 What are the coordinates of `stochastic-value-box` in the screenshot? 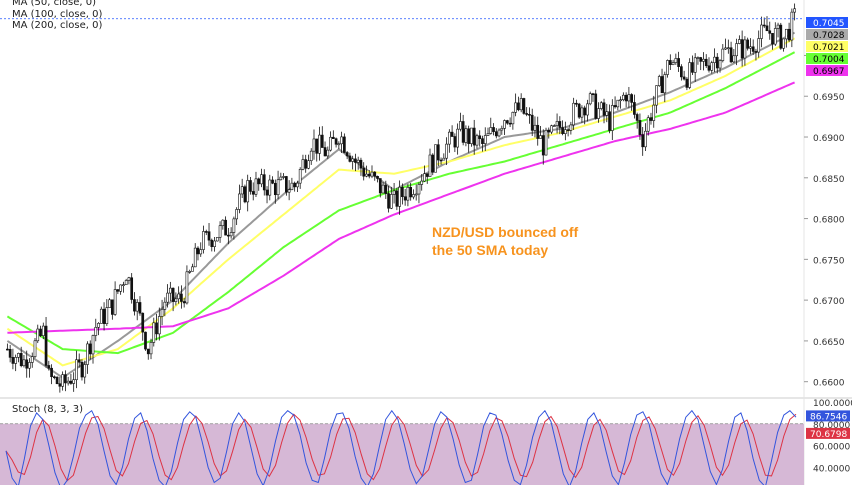 It's located at (828, 433).